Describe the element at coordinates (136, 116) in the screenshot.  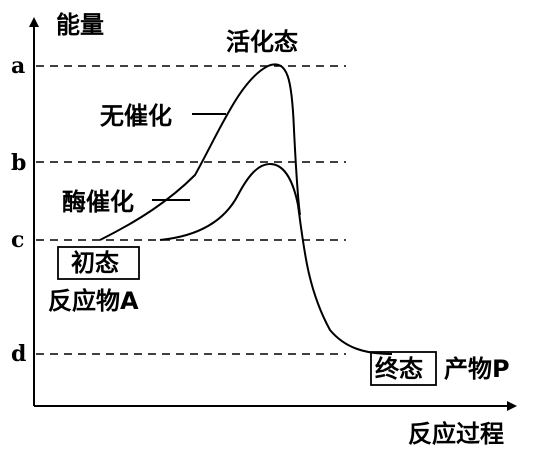
I see `uncatalyzed-label: 无催化` at that location.